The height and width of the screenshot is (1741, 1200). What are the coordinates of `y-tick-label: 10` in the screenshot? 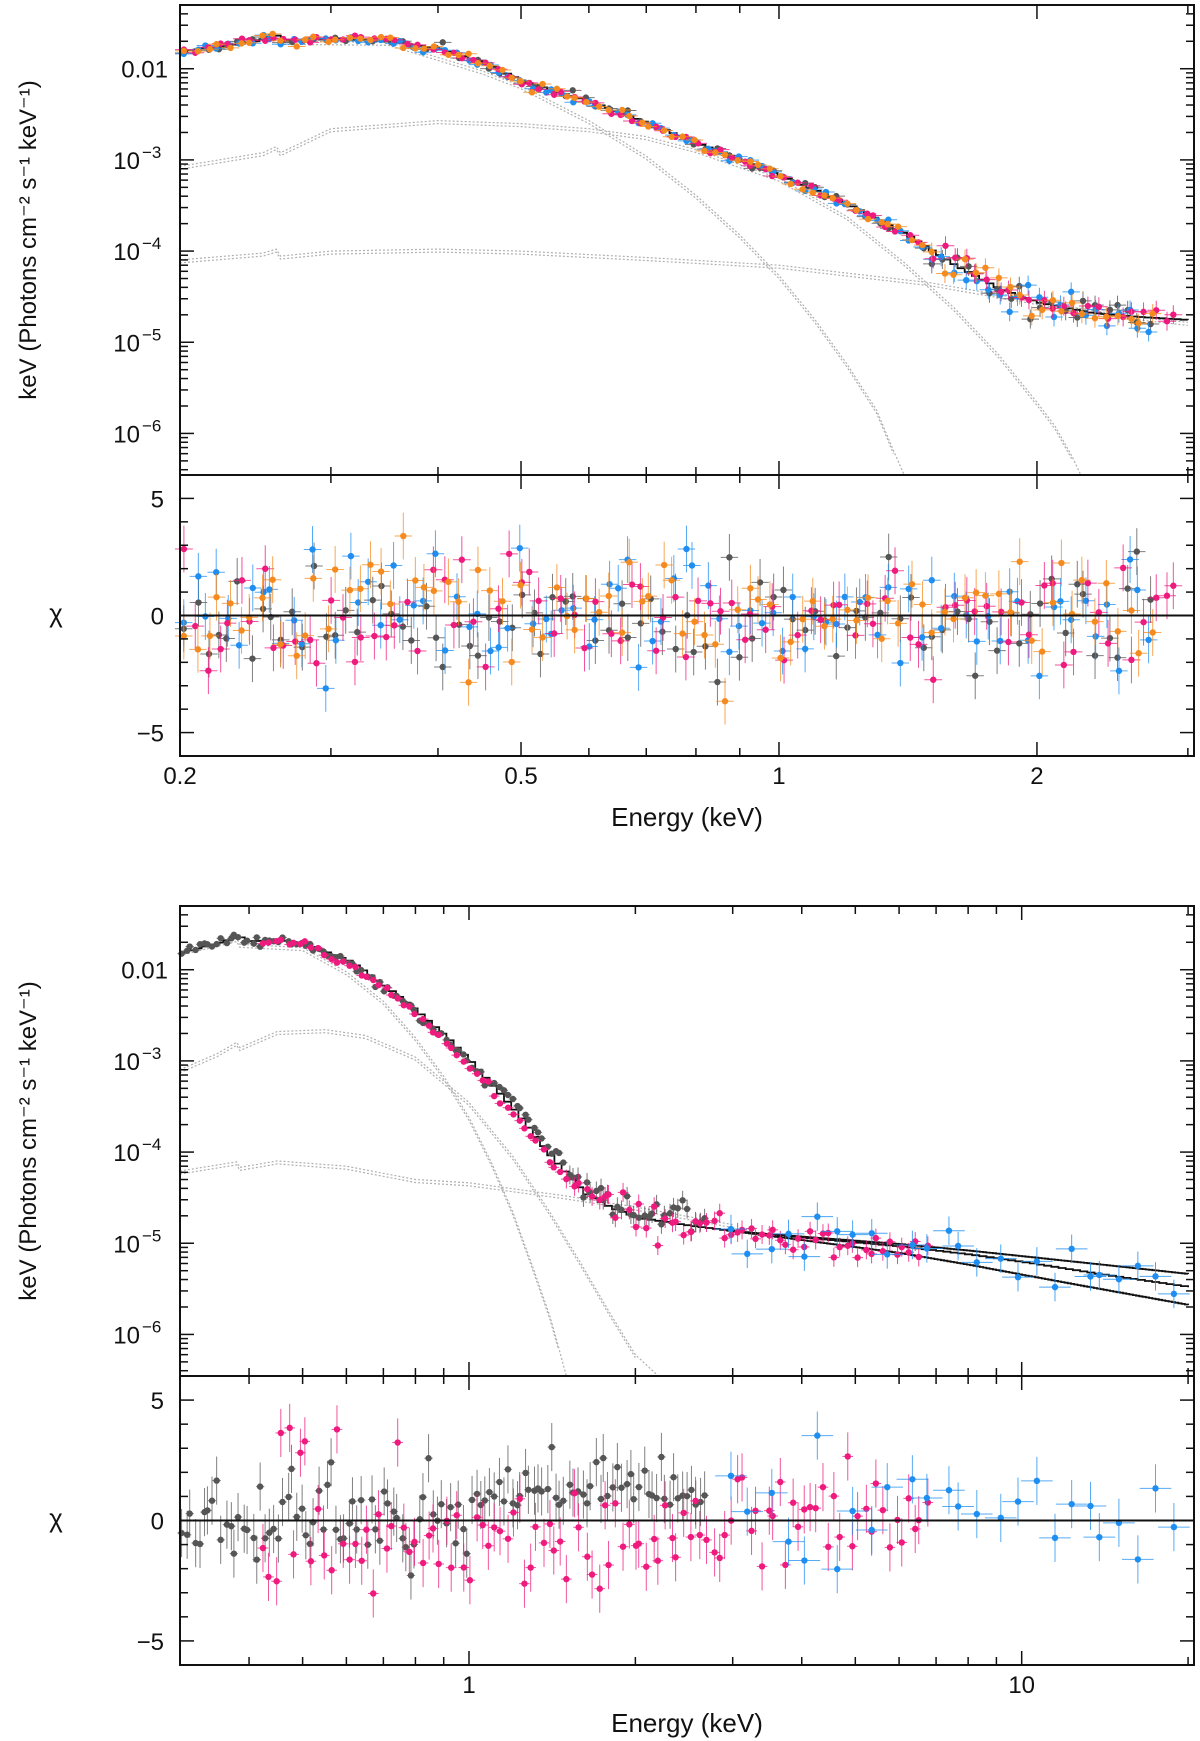 It's located at (126, 1062).